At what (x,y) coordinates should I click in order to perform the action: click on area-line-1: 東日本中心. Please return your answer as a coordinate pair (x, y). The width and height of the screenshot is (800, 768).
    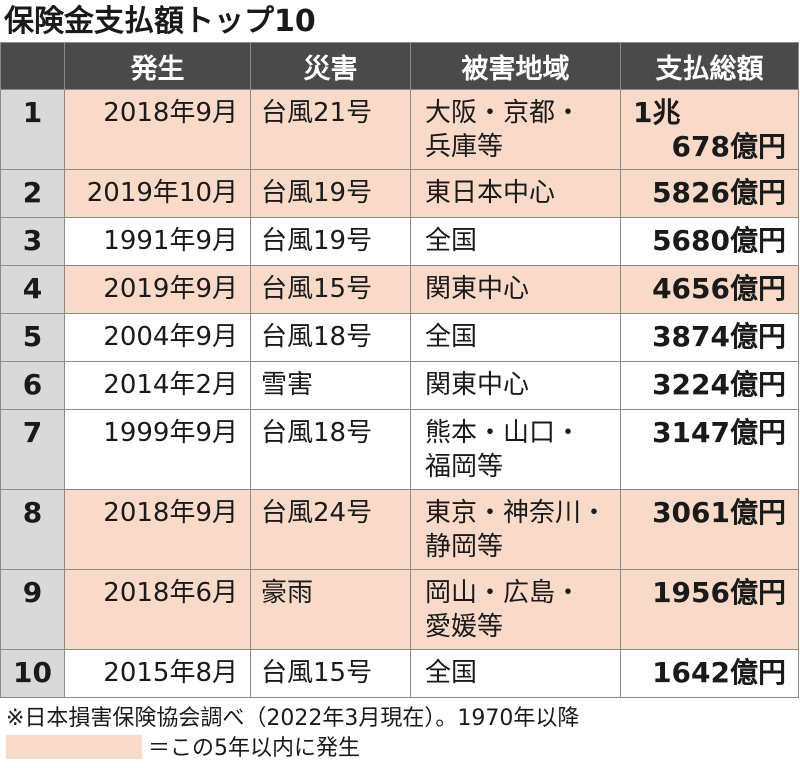
    Looking at the image, I should click on (490, 193).